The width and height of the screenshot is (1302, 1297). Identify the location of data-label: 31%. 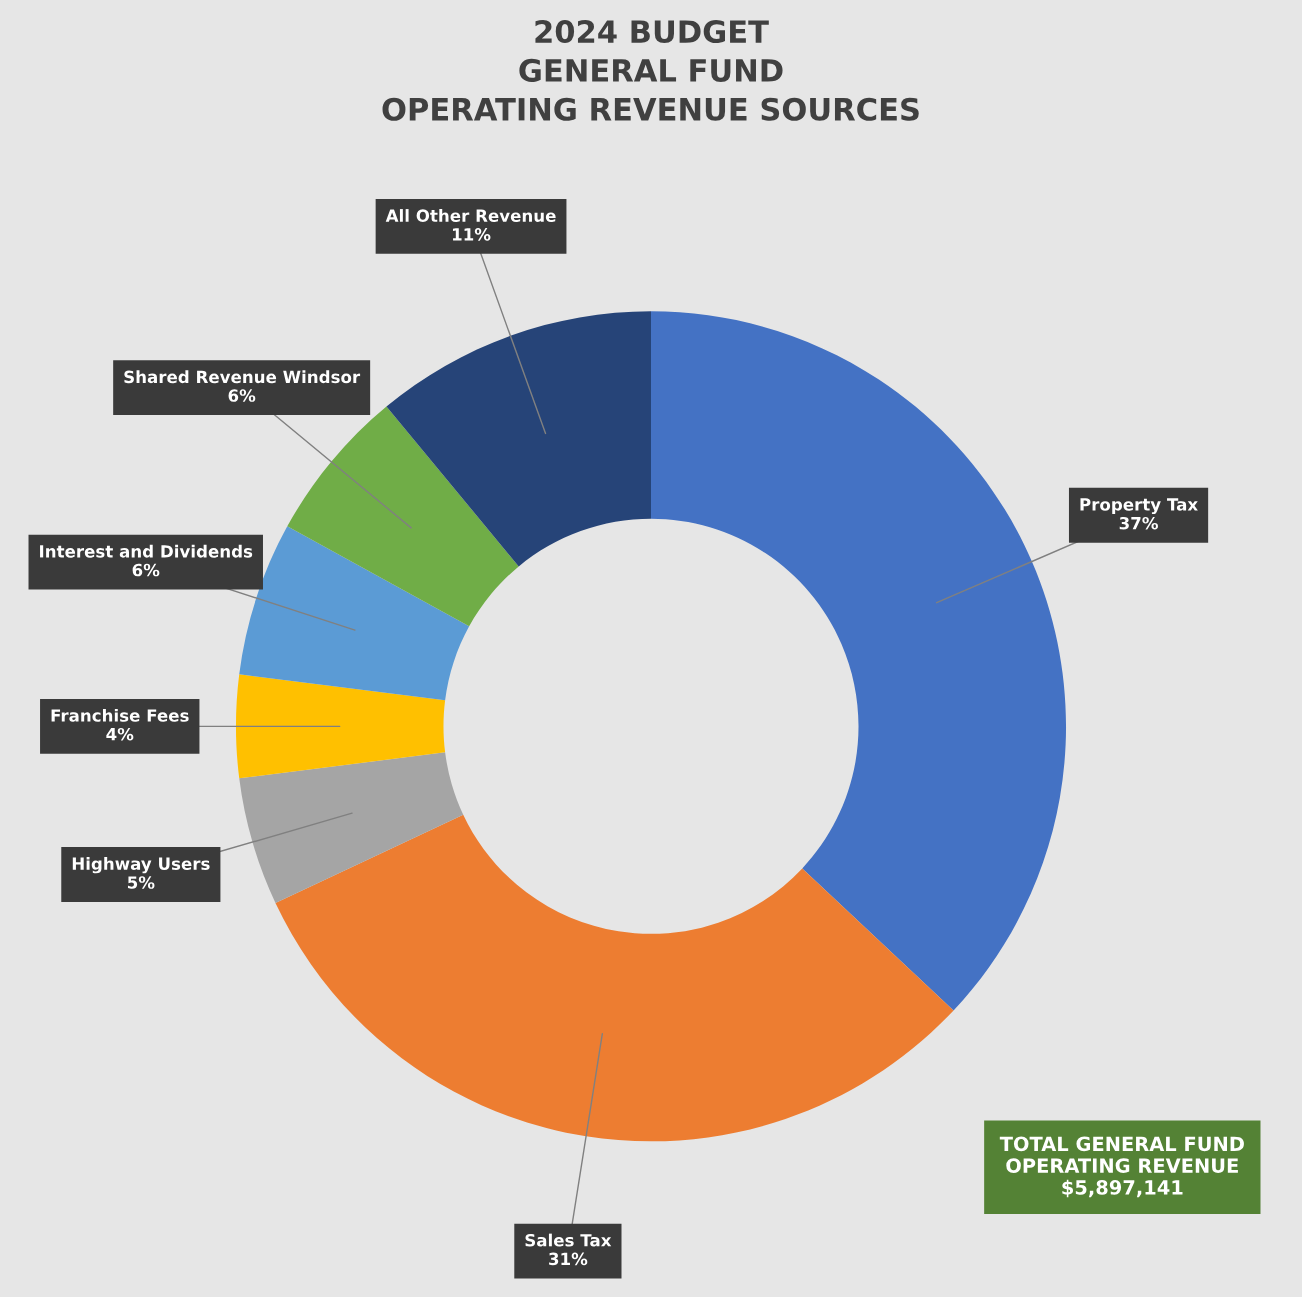
(568, 1259).